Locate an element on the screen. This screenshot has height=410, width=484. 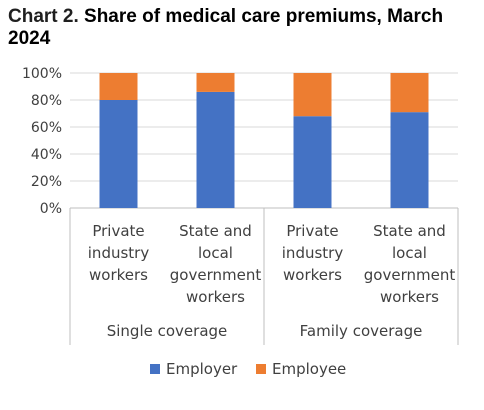
y-tick-label: 60% is located at coordinates (46, 128).